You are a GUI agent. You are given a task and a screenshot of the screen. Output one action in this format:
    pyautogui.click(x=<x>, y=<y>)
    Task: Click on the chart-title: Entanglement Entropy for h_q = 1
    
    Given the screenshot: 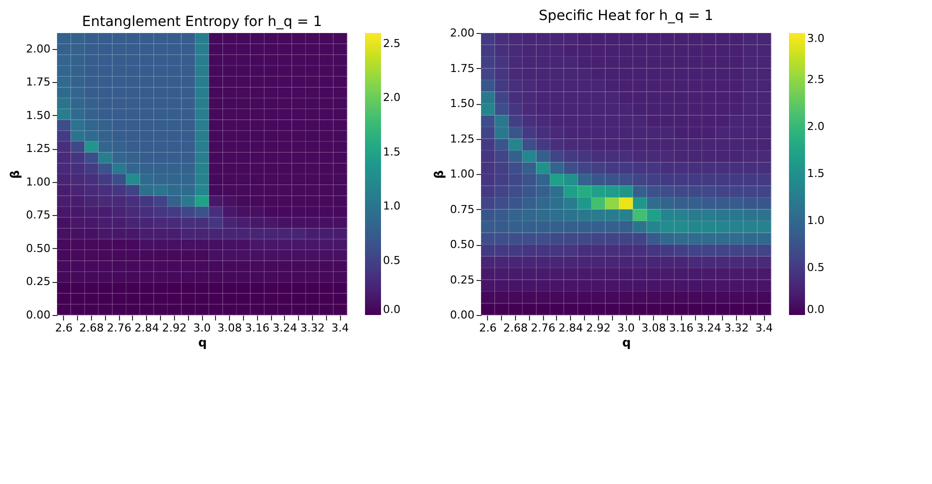 What is the action you would take?
    pyautogui.click(x=202, y=22)
    